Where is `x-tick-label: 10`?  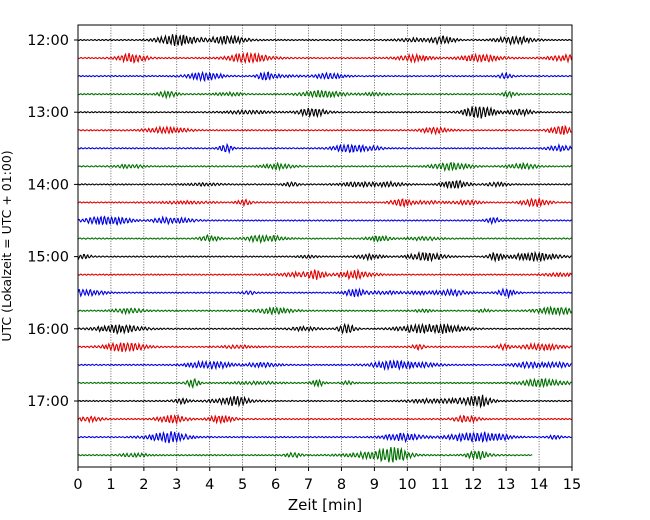
x-tick-label: 10 is located at coordinates (407, 485).